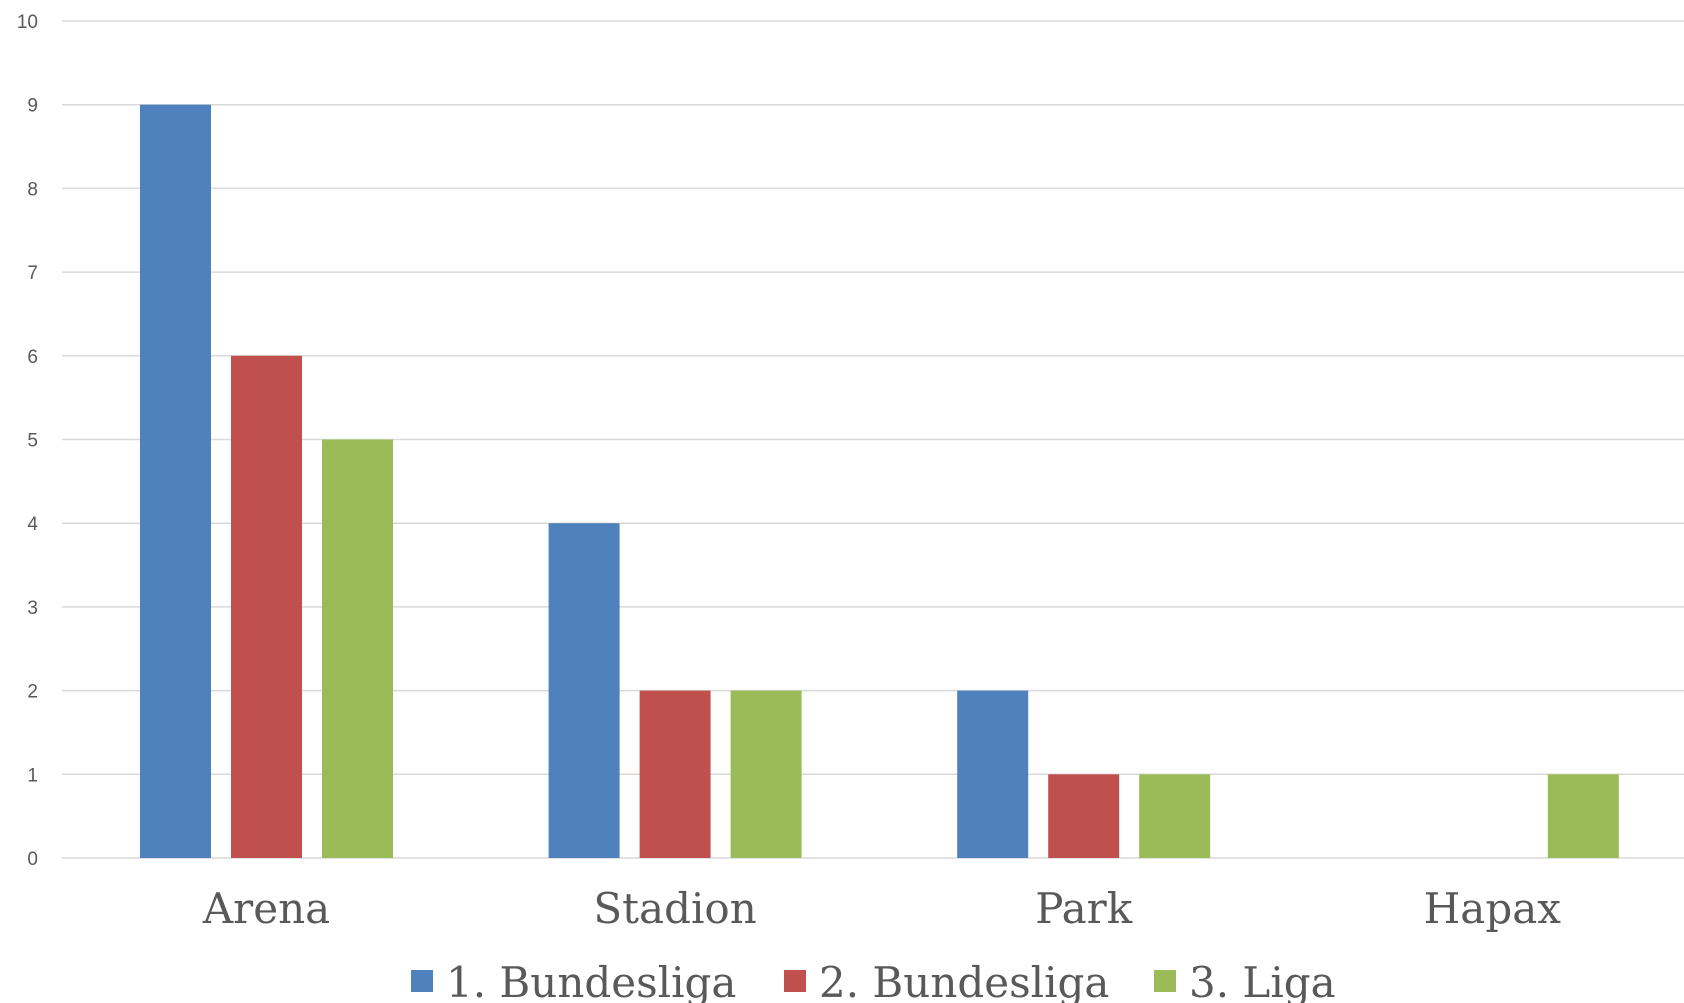 The width and height of the screenshot is (1684, 1003). I want to click on legend-item-1: 1. Bundesliga, so click(573, 980).